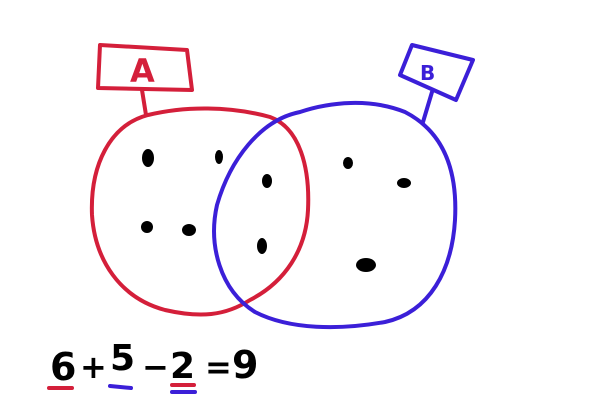  I want to click on set-b-label: B, so click(427, 73).